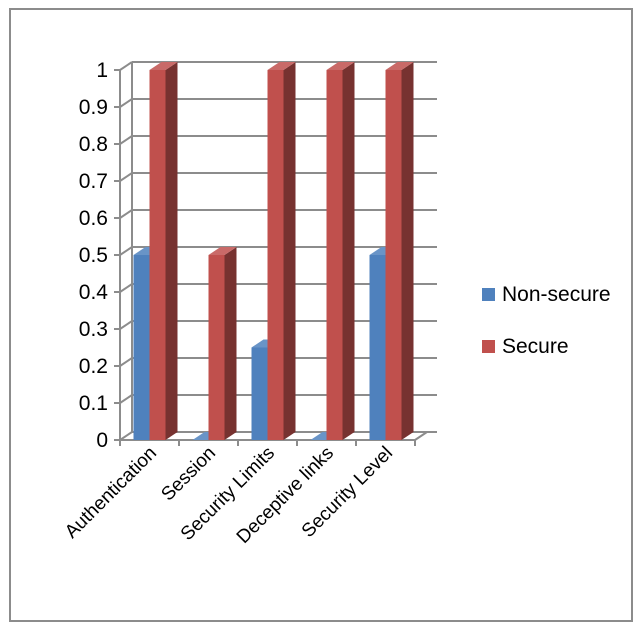 Image resolution: width=642 pixels, height=630 pixels. What do you see at coordinates (93, 329) in the screenshot?
I see `y-tick-label: 0.3` at bounding box center [93, 329].